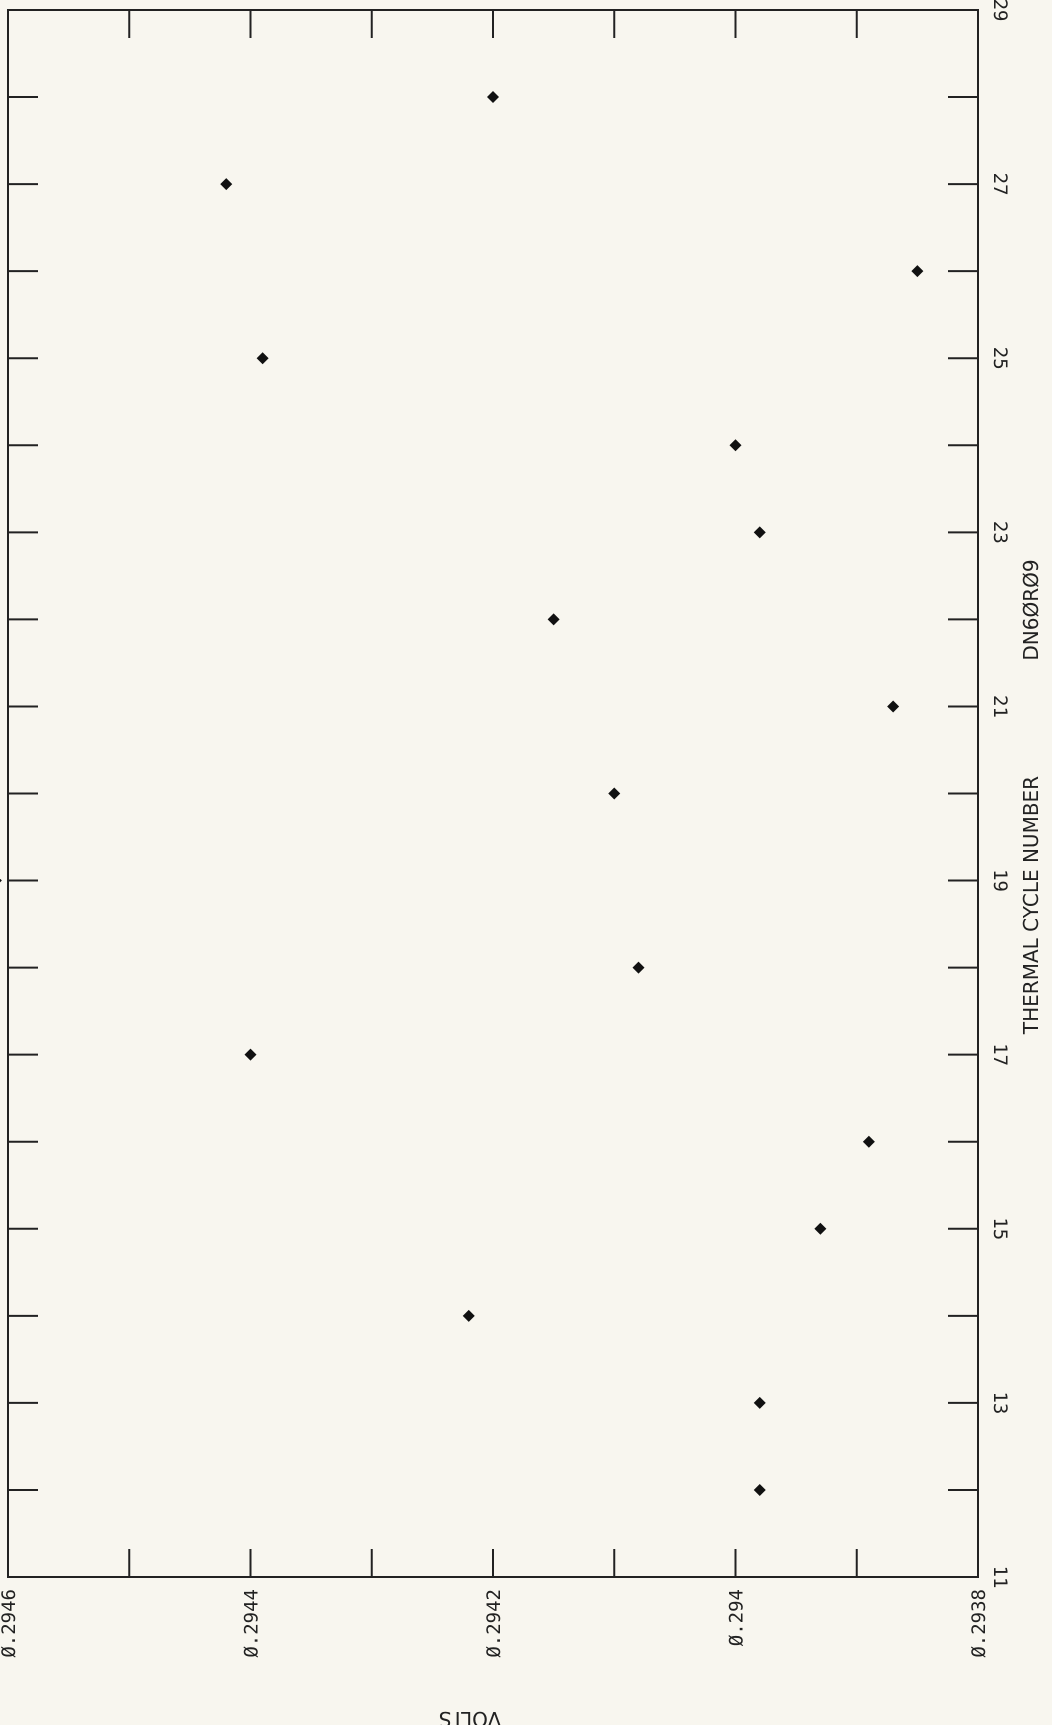  I want to click on y-axis-title: VOLTS, so click(470, 1716).